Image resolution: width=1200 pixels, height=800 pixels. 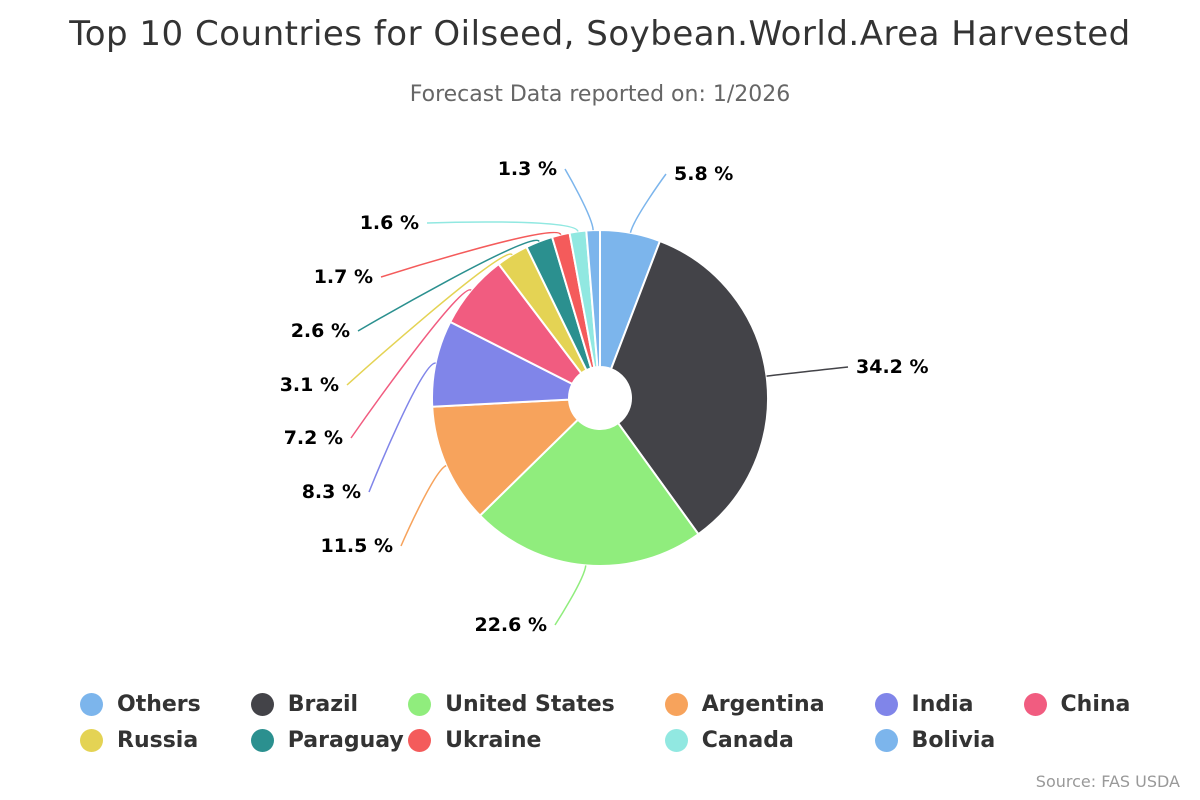 I want to click on legend-label: Paraguay, so click(x=345, y=740).